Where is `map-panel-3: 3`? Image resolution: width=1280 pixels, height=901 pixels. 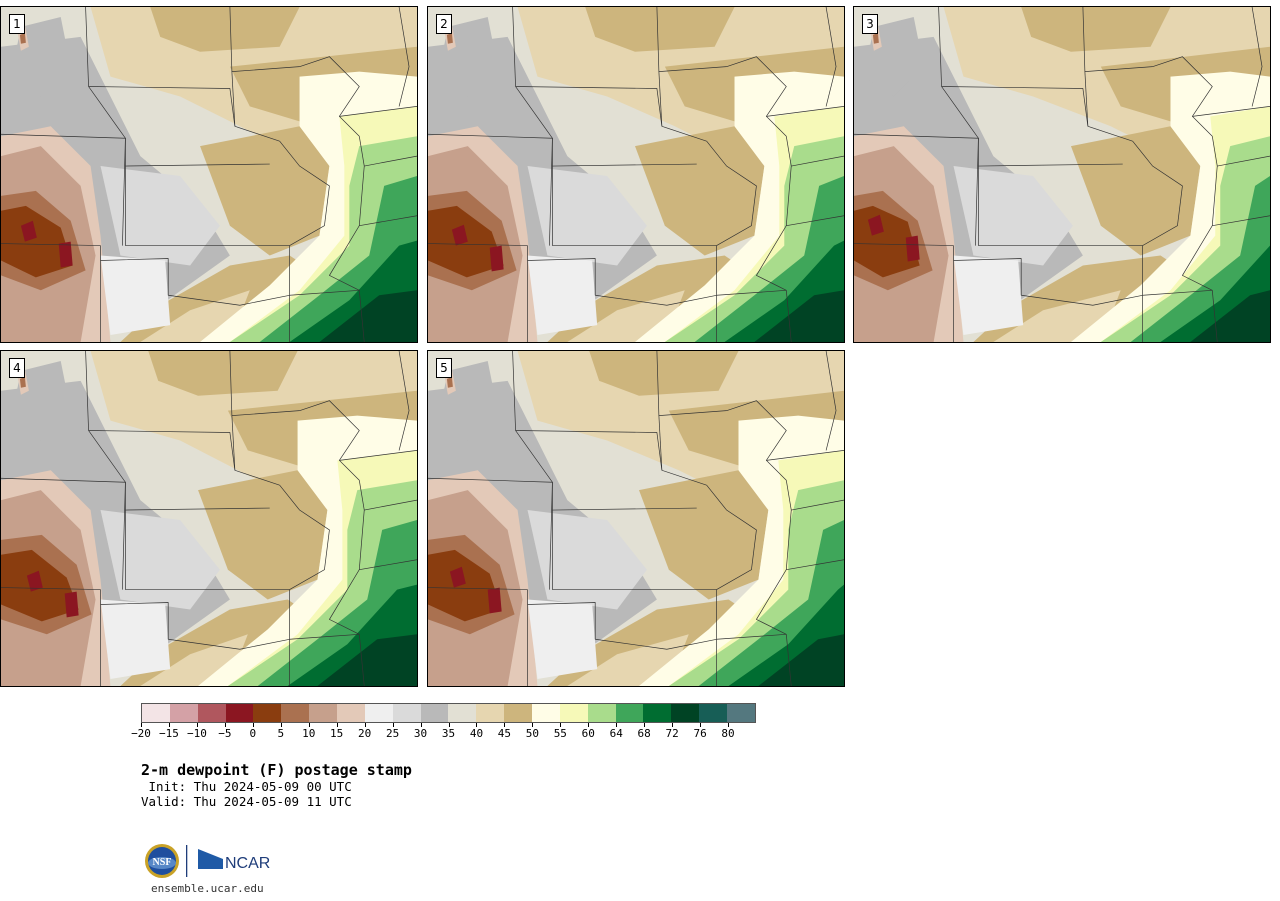
map-panel-3: 3 is located at coordinates (1062, 174).